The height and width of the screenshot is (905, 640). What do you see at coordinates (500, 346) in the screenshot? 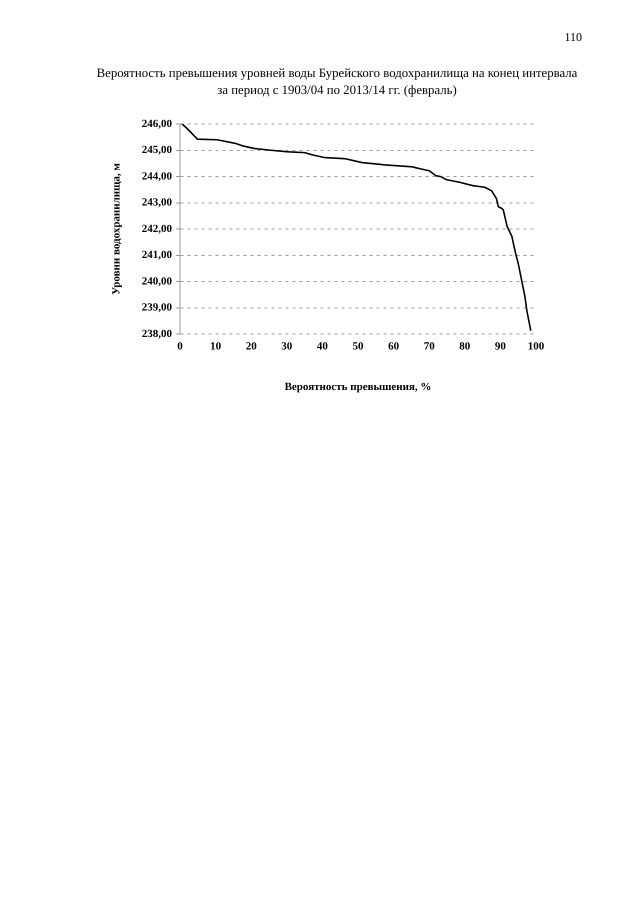
I see `x-tick-label: 90` at bounding box center [500, 346].